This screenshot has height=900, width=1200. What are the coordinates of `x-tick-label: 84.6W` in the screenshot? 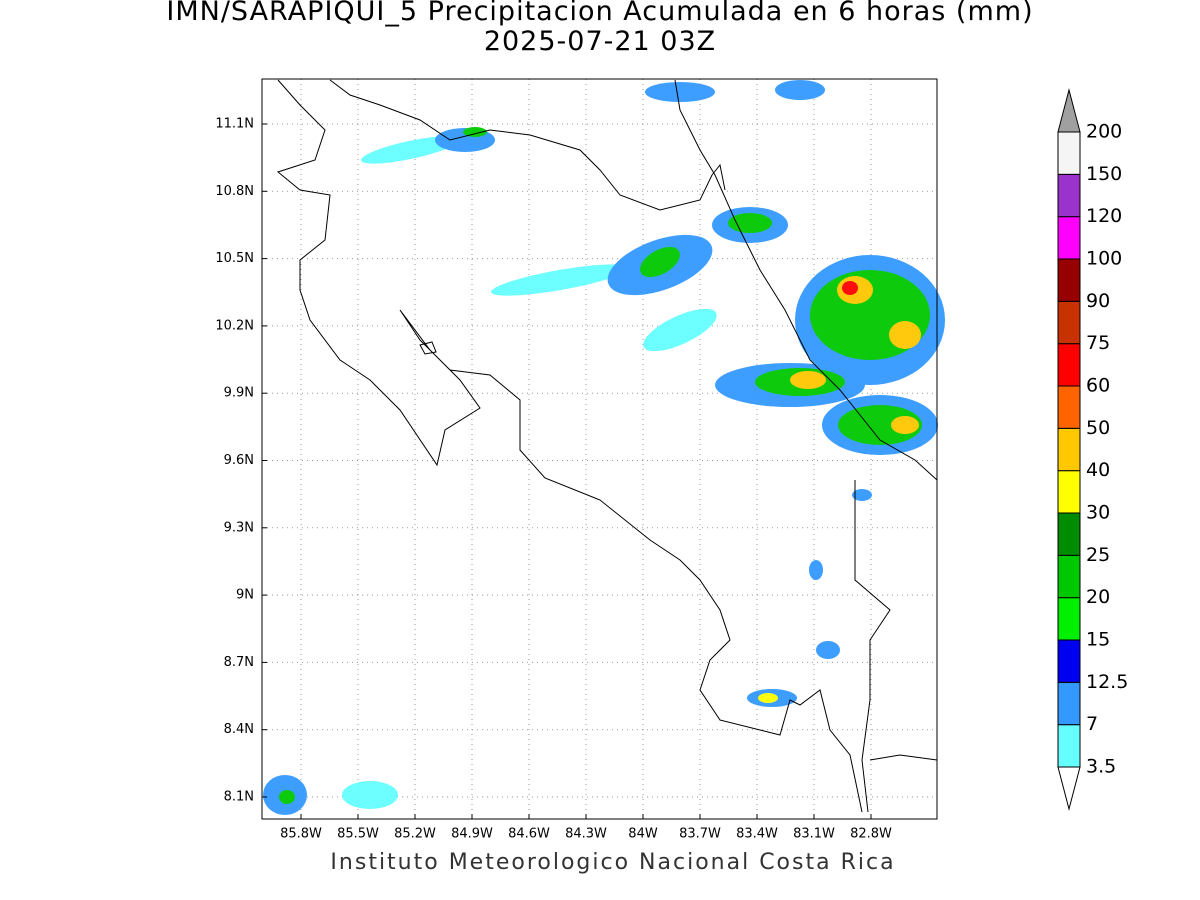 It's located at (529, 834).